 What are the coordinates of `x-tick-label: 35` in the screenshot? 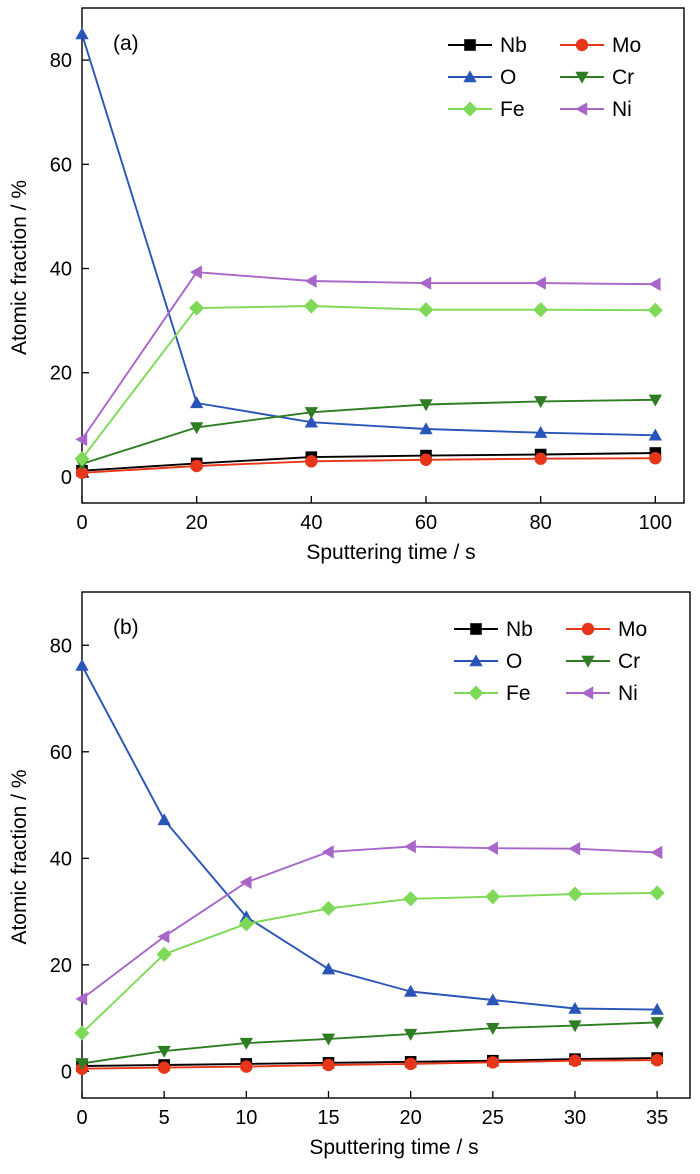 It's located at (657, 1118).